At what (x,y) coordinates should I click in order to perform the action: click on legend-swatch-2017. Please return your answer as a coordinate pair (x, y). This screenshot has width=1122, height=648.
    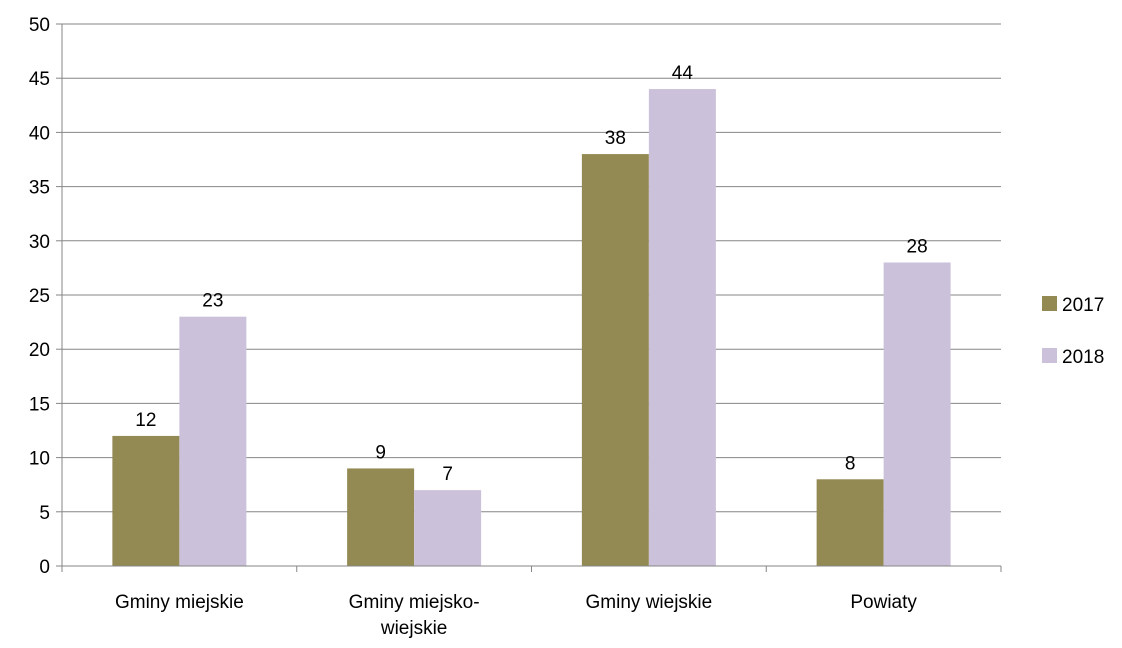
    Looking at the image, I should click on (1049, 303).